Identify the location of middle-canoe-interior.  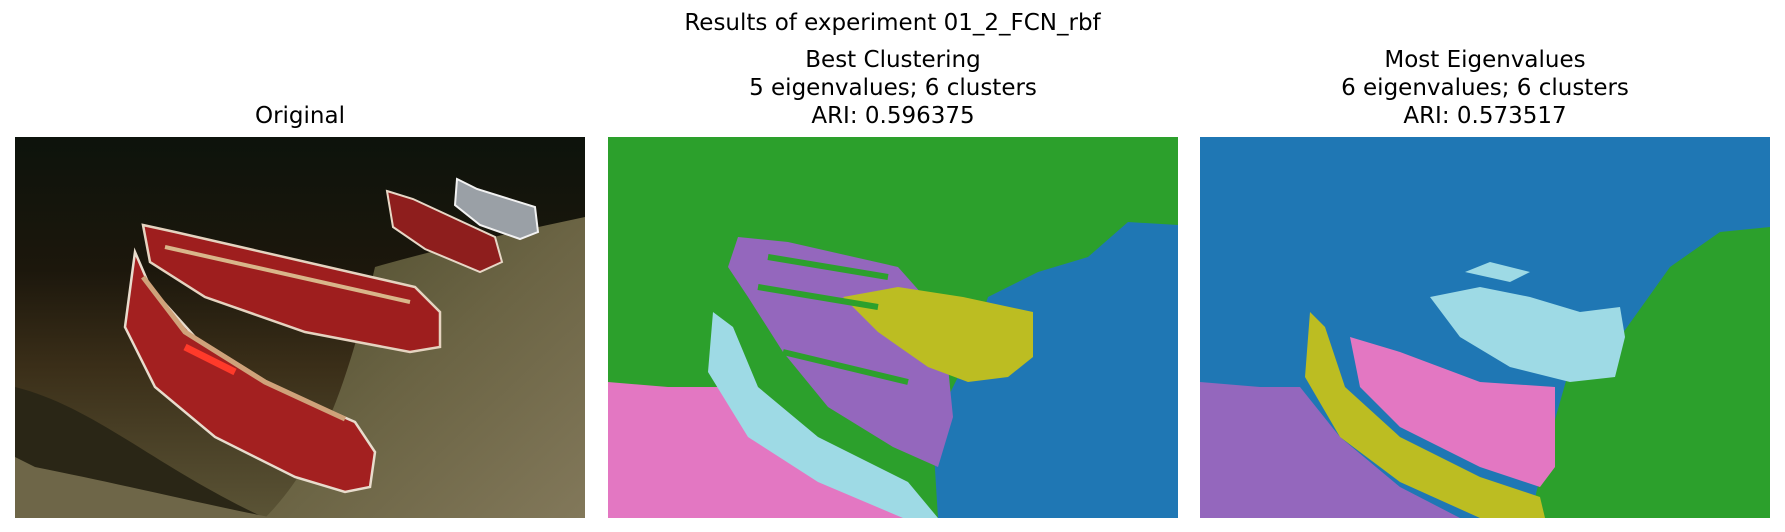
(287, 274).